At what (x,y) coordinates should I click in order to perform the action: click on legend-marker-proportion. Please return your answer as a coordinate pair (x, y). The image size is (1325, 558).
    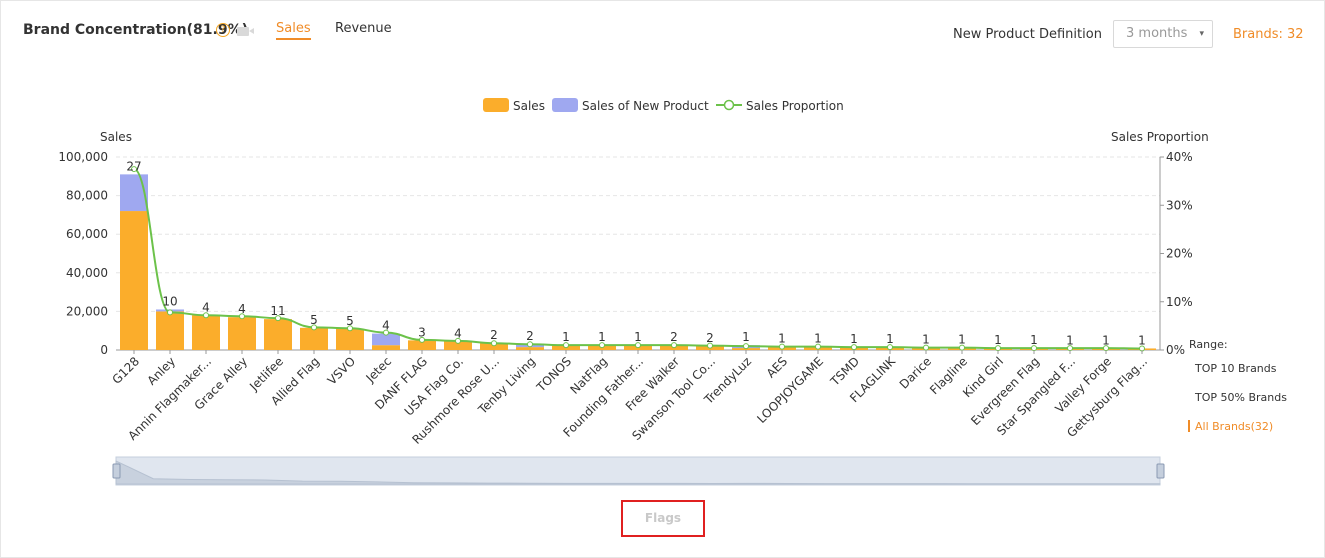
    Looking at the image, I should click on (729, 105).